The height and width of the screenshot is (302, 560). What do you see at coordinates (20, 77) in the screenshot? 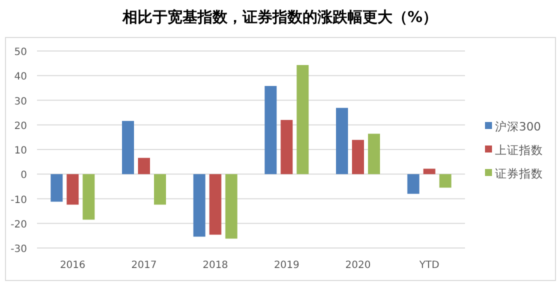
I see `y-tick-label: 40` at bounding box center [20, 77].